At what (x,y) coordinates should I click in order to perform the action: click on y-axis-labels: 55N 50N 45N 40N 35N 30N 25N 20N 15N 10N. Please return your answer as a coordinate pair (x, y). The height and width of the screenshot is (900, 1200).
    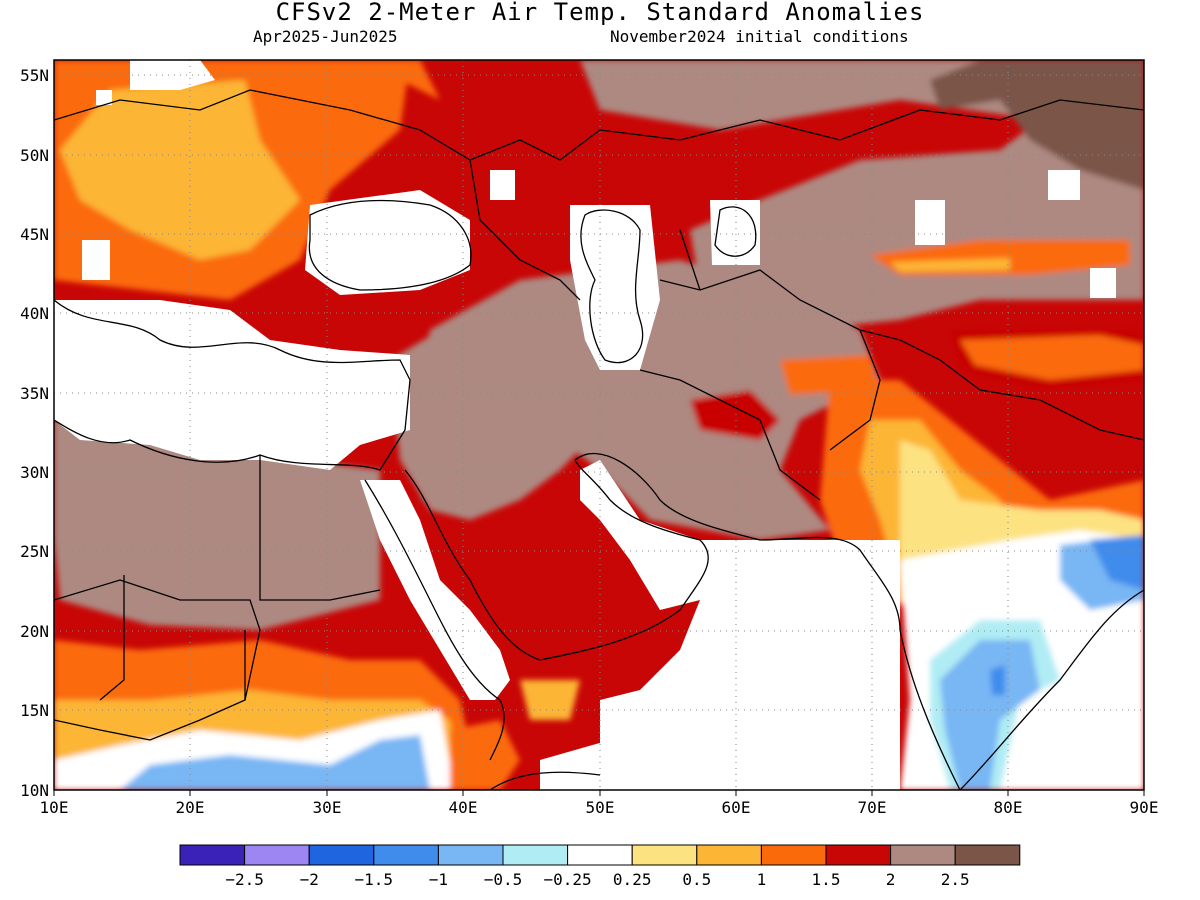
    Looking at the image, I should click on (34, 433).